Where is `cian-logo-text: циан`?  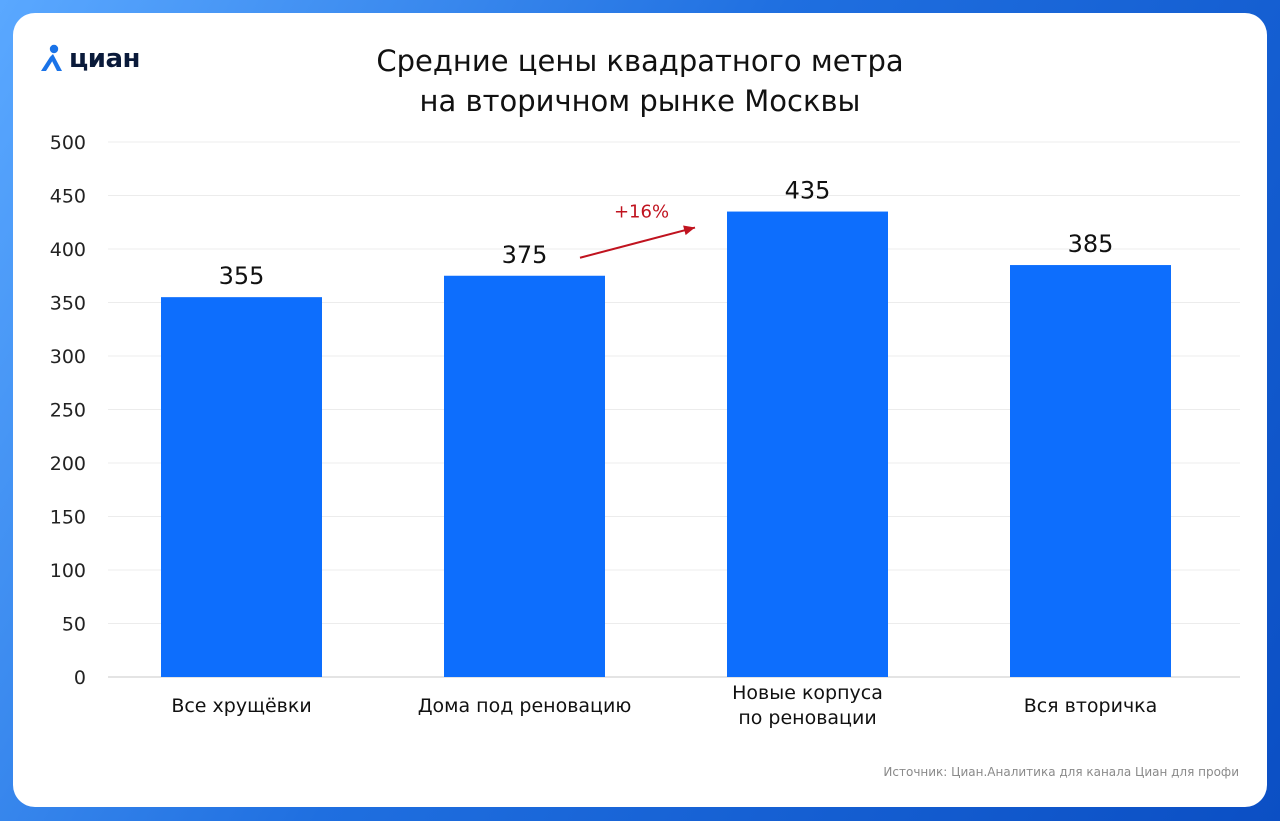 cian-logo-text: циан is located at coordinates (105, 59).